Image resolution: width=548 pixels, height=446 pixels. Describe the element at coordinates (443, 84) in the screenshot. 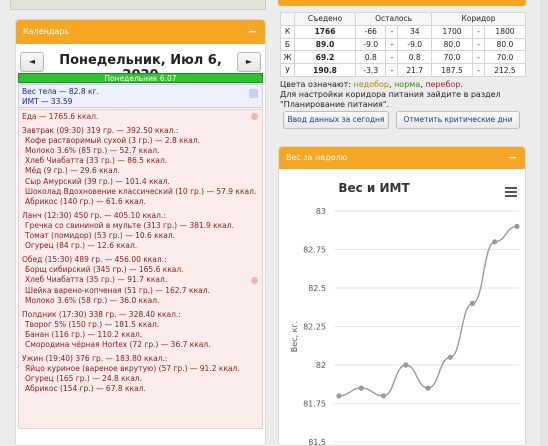

I see `legend-over: перебор` at that location.